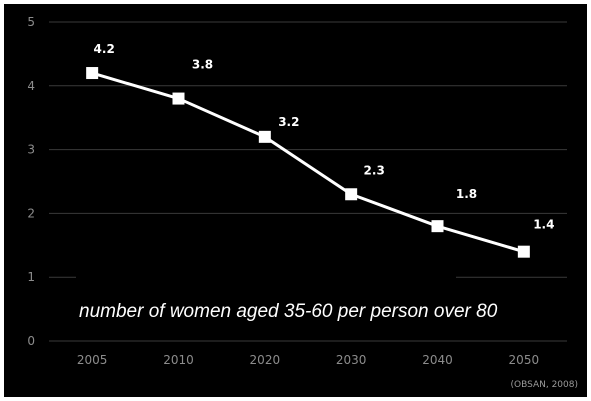 The image size is (591, 401). I want to click on x-tick-label: 2040, so click(437, 360).